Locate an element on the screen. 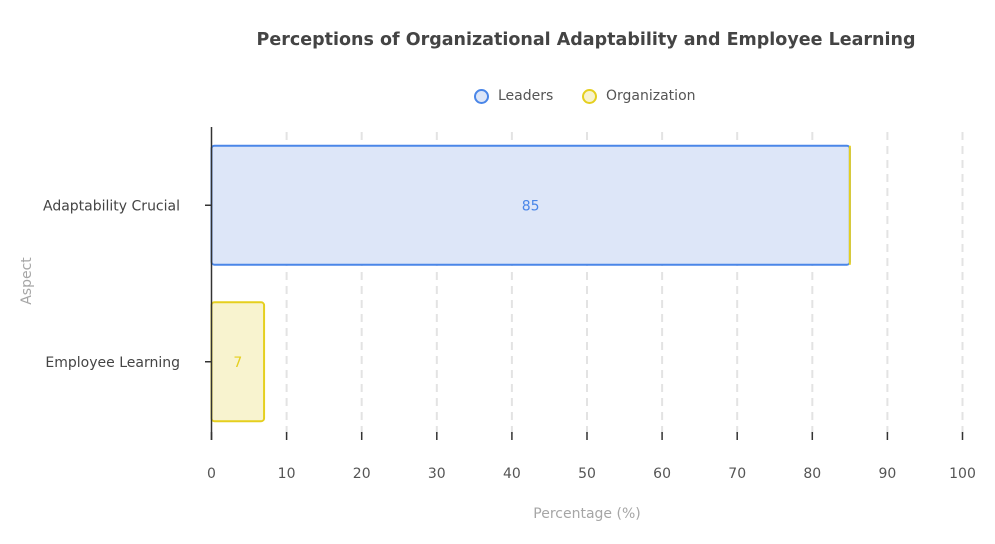 This screenshot has height=544, width=995. x-tick-label: 20 is located at coordinates (362, 474).